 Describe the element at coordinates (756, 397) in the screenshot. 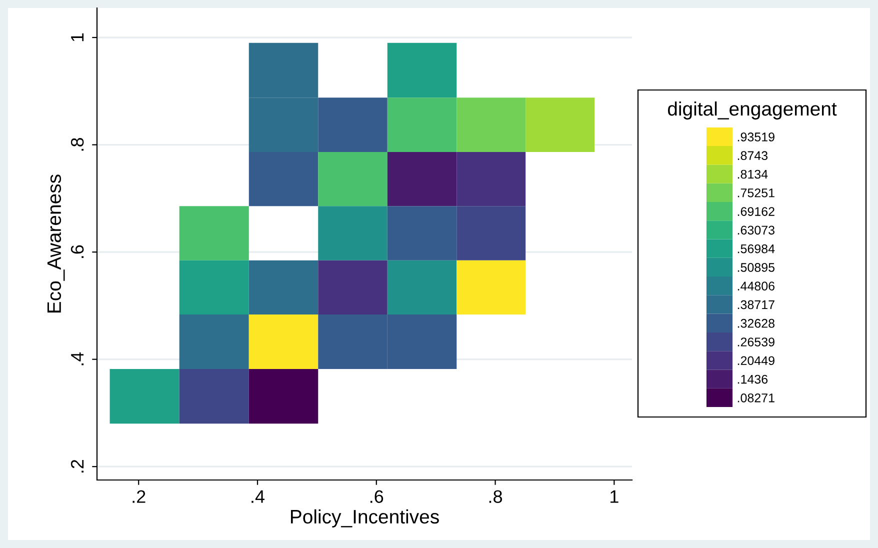

I see `color-bar-label: .08271` at that location.